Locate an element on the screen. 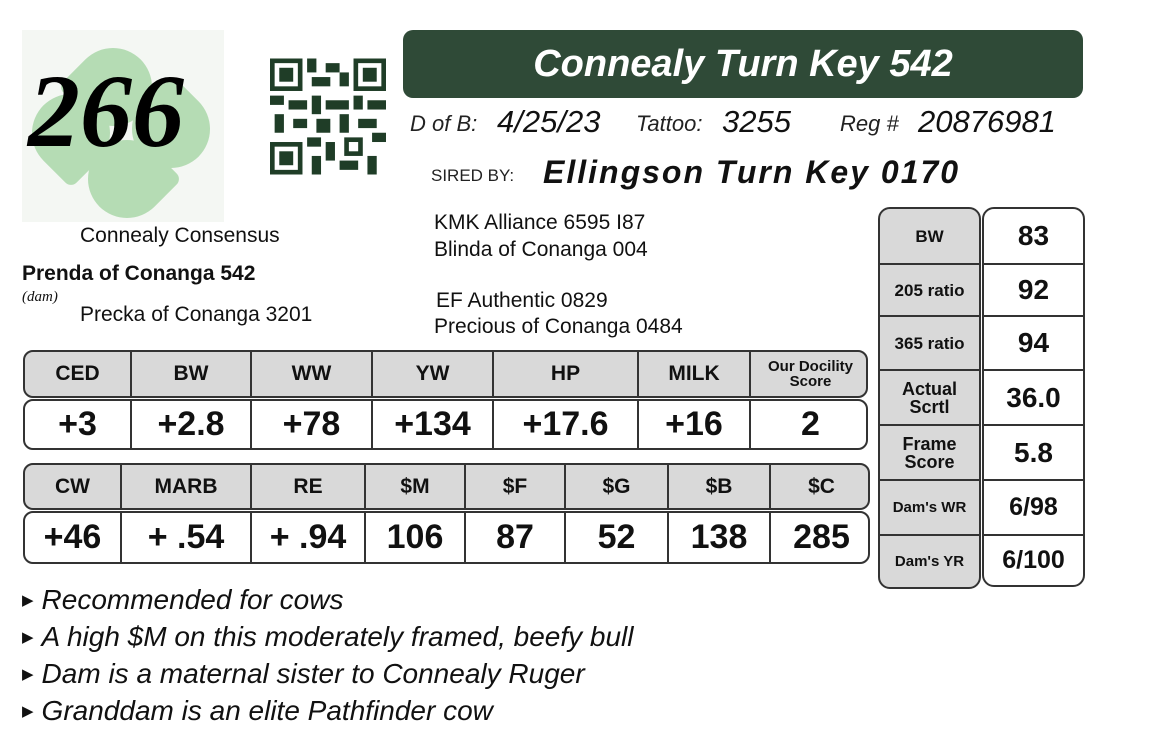 The width and height of the screenshot is (1154, 742). perf-label: 205 ratio is located at coordinates (929, 289).